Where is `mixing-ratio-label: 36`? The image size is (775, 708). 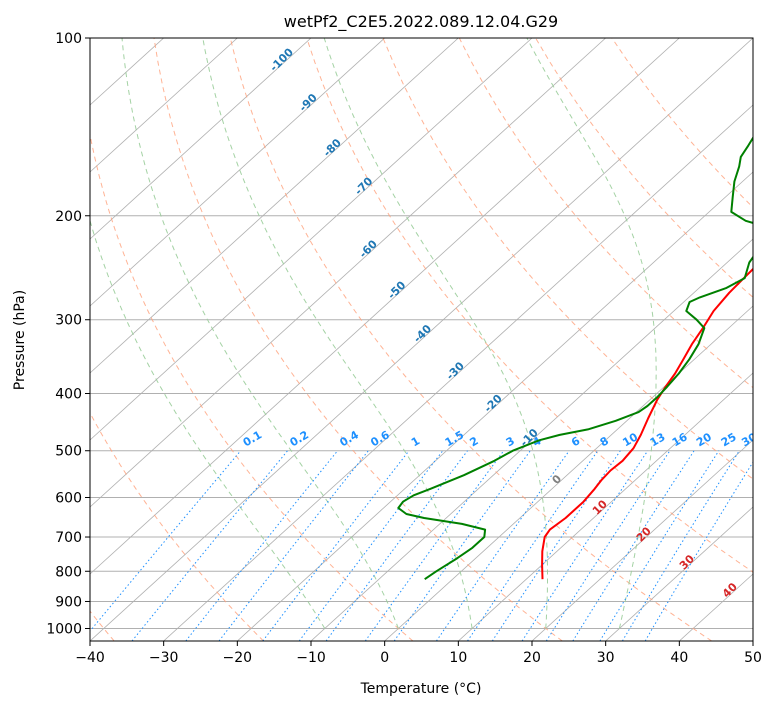 mixing-ratio-label: 36 is located at coordinates (767, 439).